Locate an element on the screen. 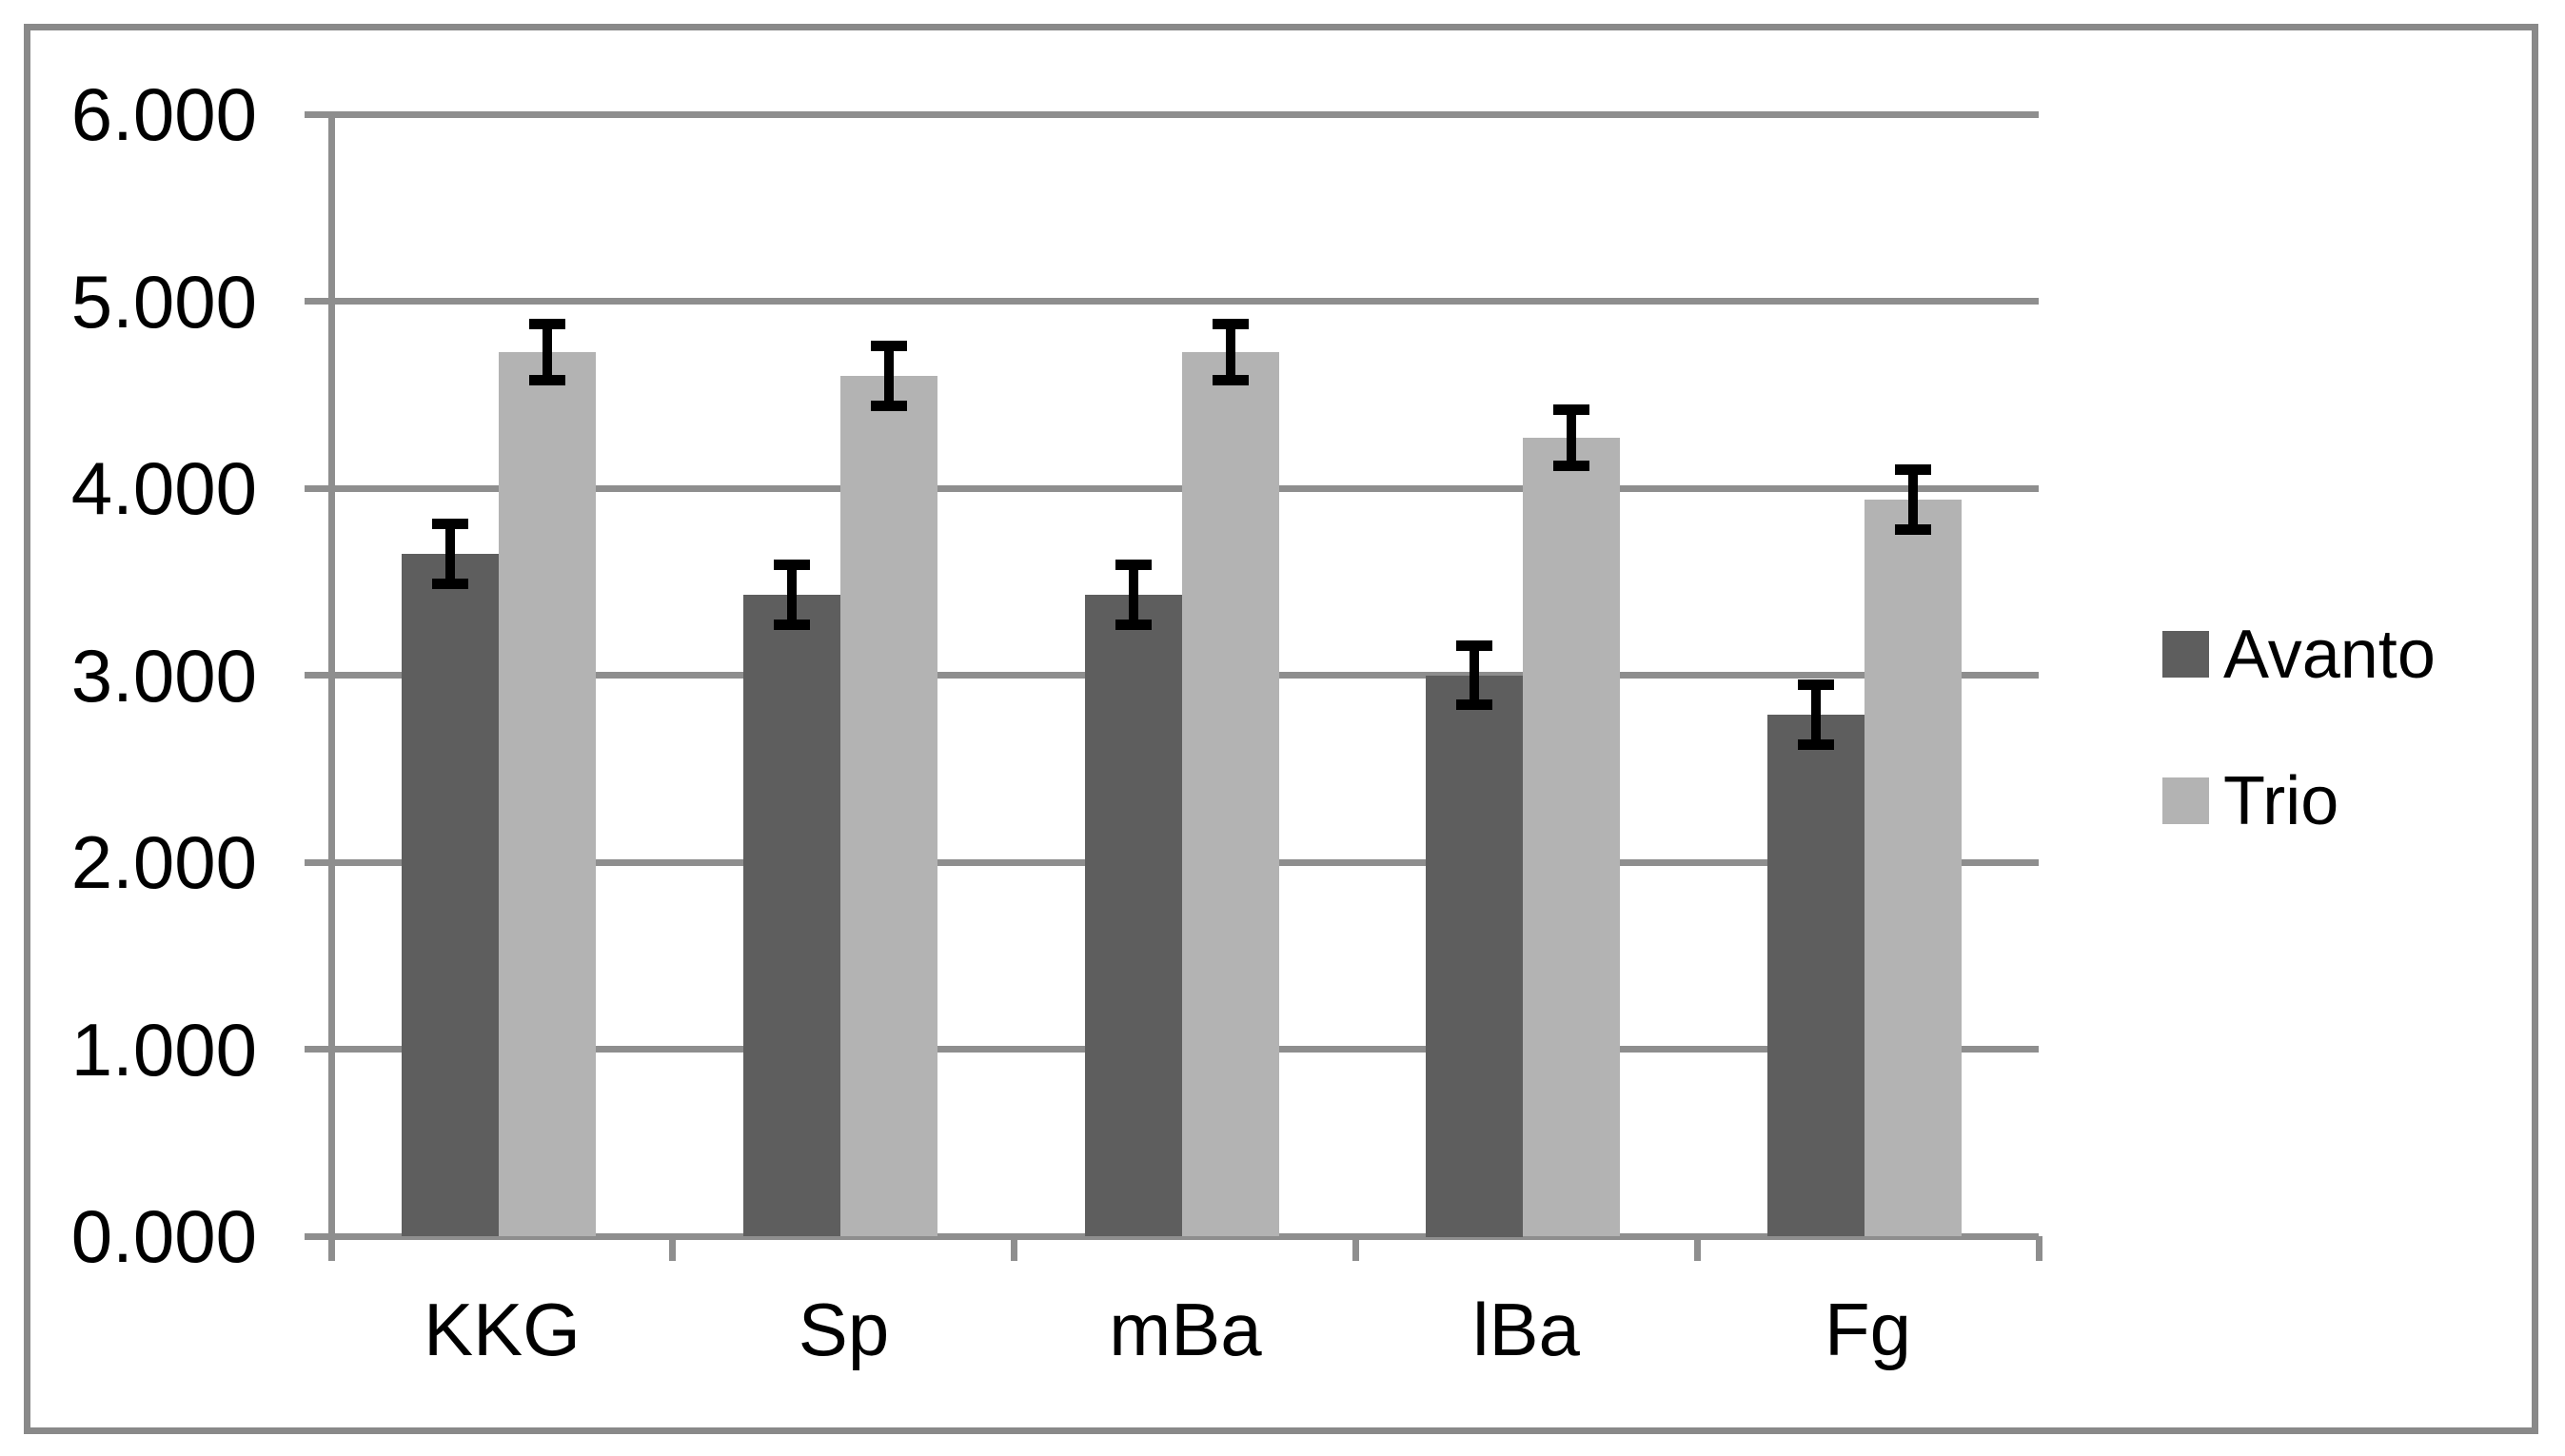 This screenshot has width=2565, height=1456. y-tick-label: 2.000 is located at coordinates (164, 862).